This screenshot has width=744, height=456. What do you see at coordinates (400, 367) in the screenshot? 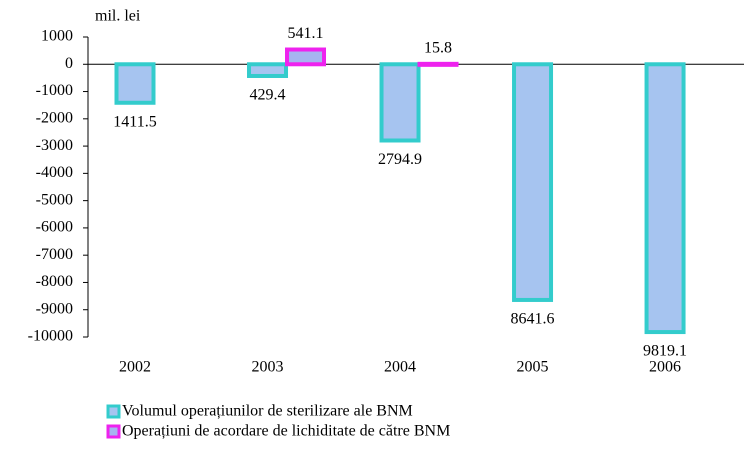
I see `x-tick-label: 2004` at bounding box center [400, 367].